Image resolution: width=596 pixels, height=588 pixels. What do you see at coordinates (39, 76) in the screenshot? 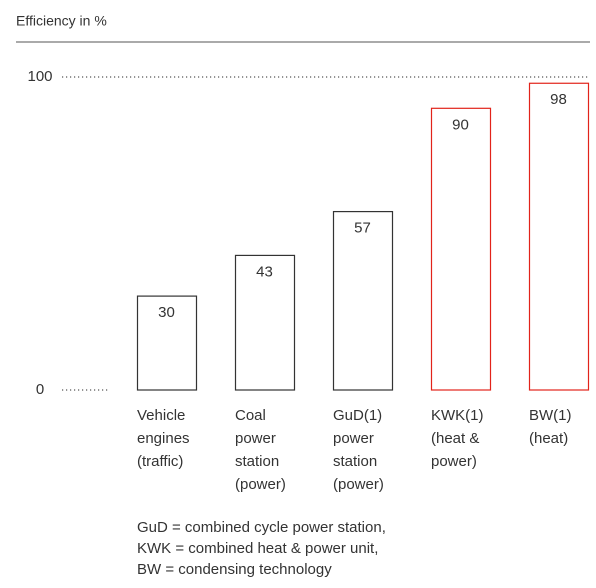
I see `y-tick-label: 100` at bounding box center [39, 76].